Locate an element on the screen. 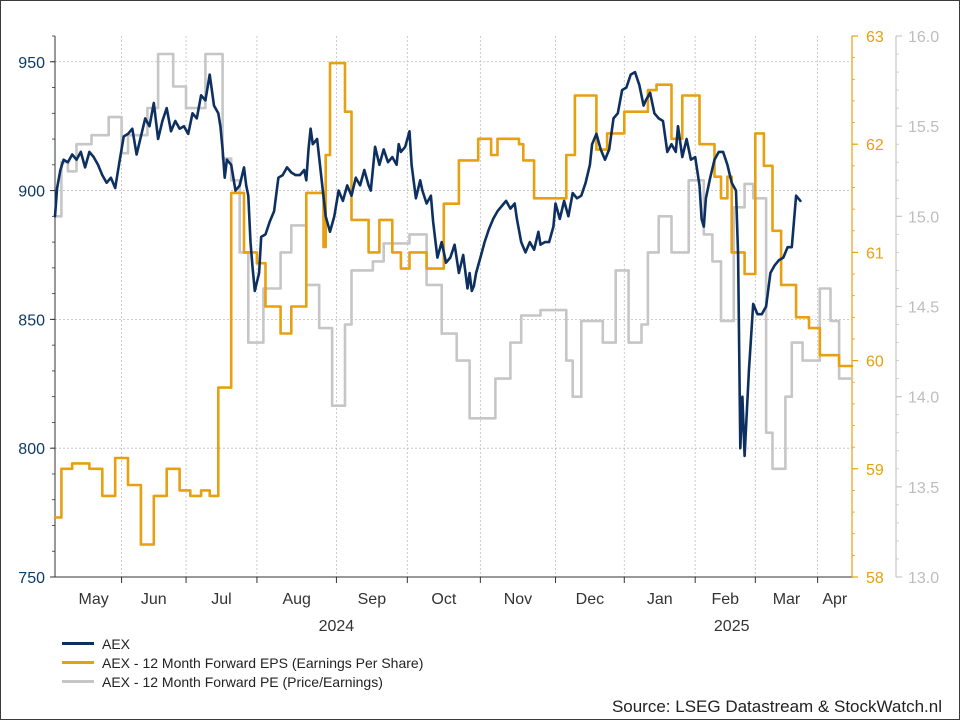 This screenshot has width=960, height=720. axis-x-month-label: Dec is located at coordinates (590, 599).